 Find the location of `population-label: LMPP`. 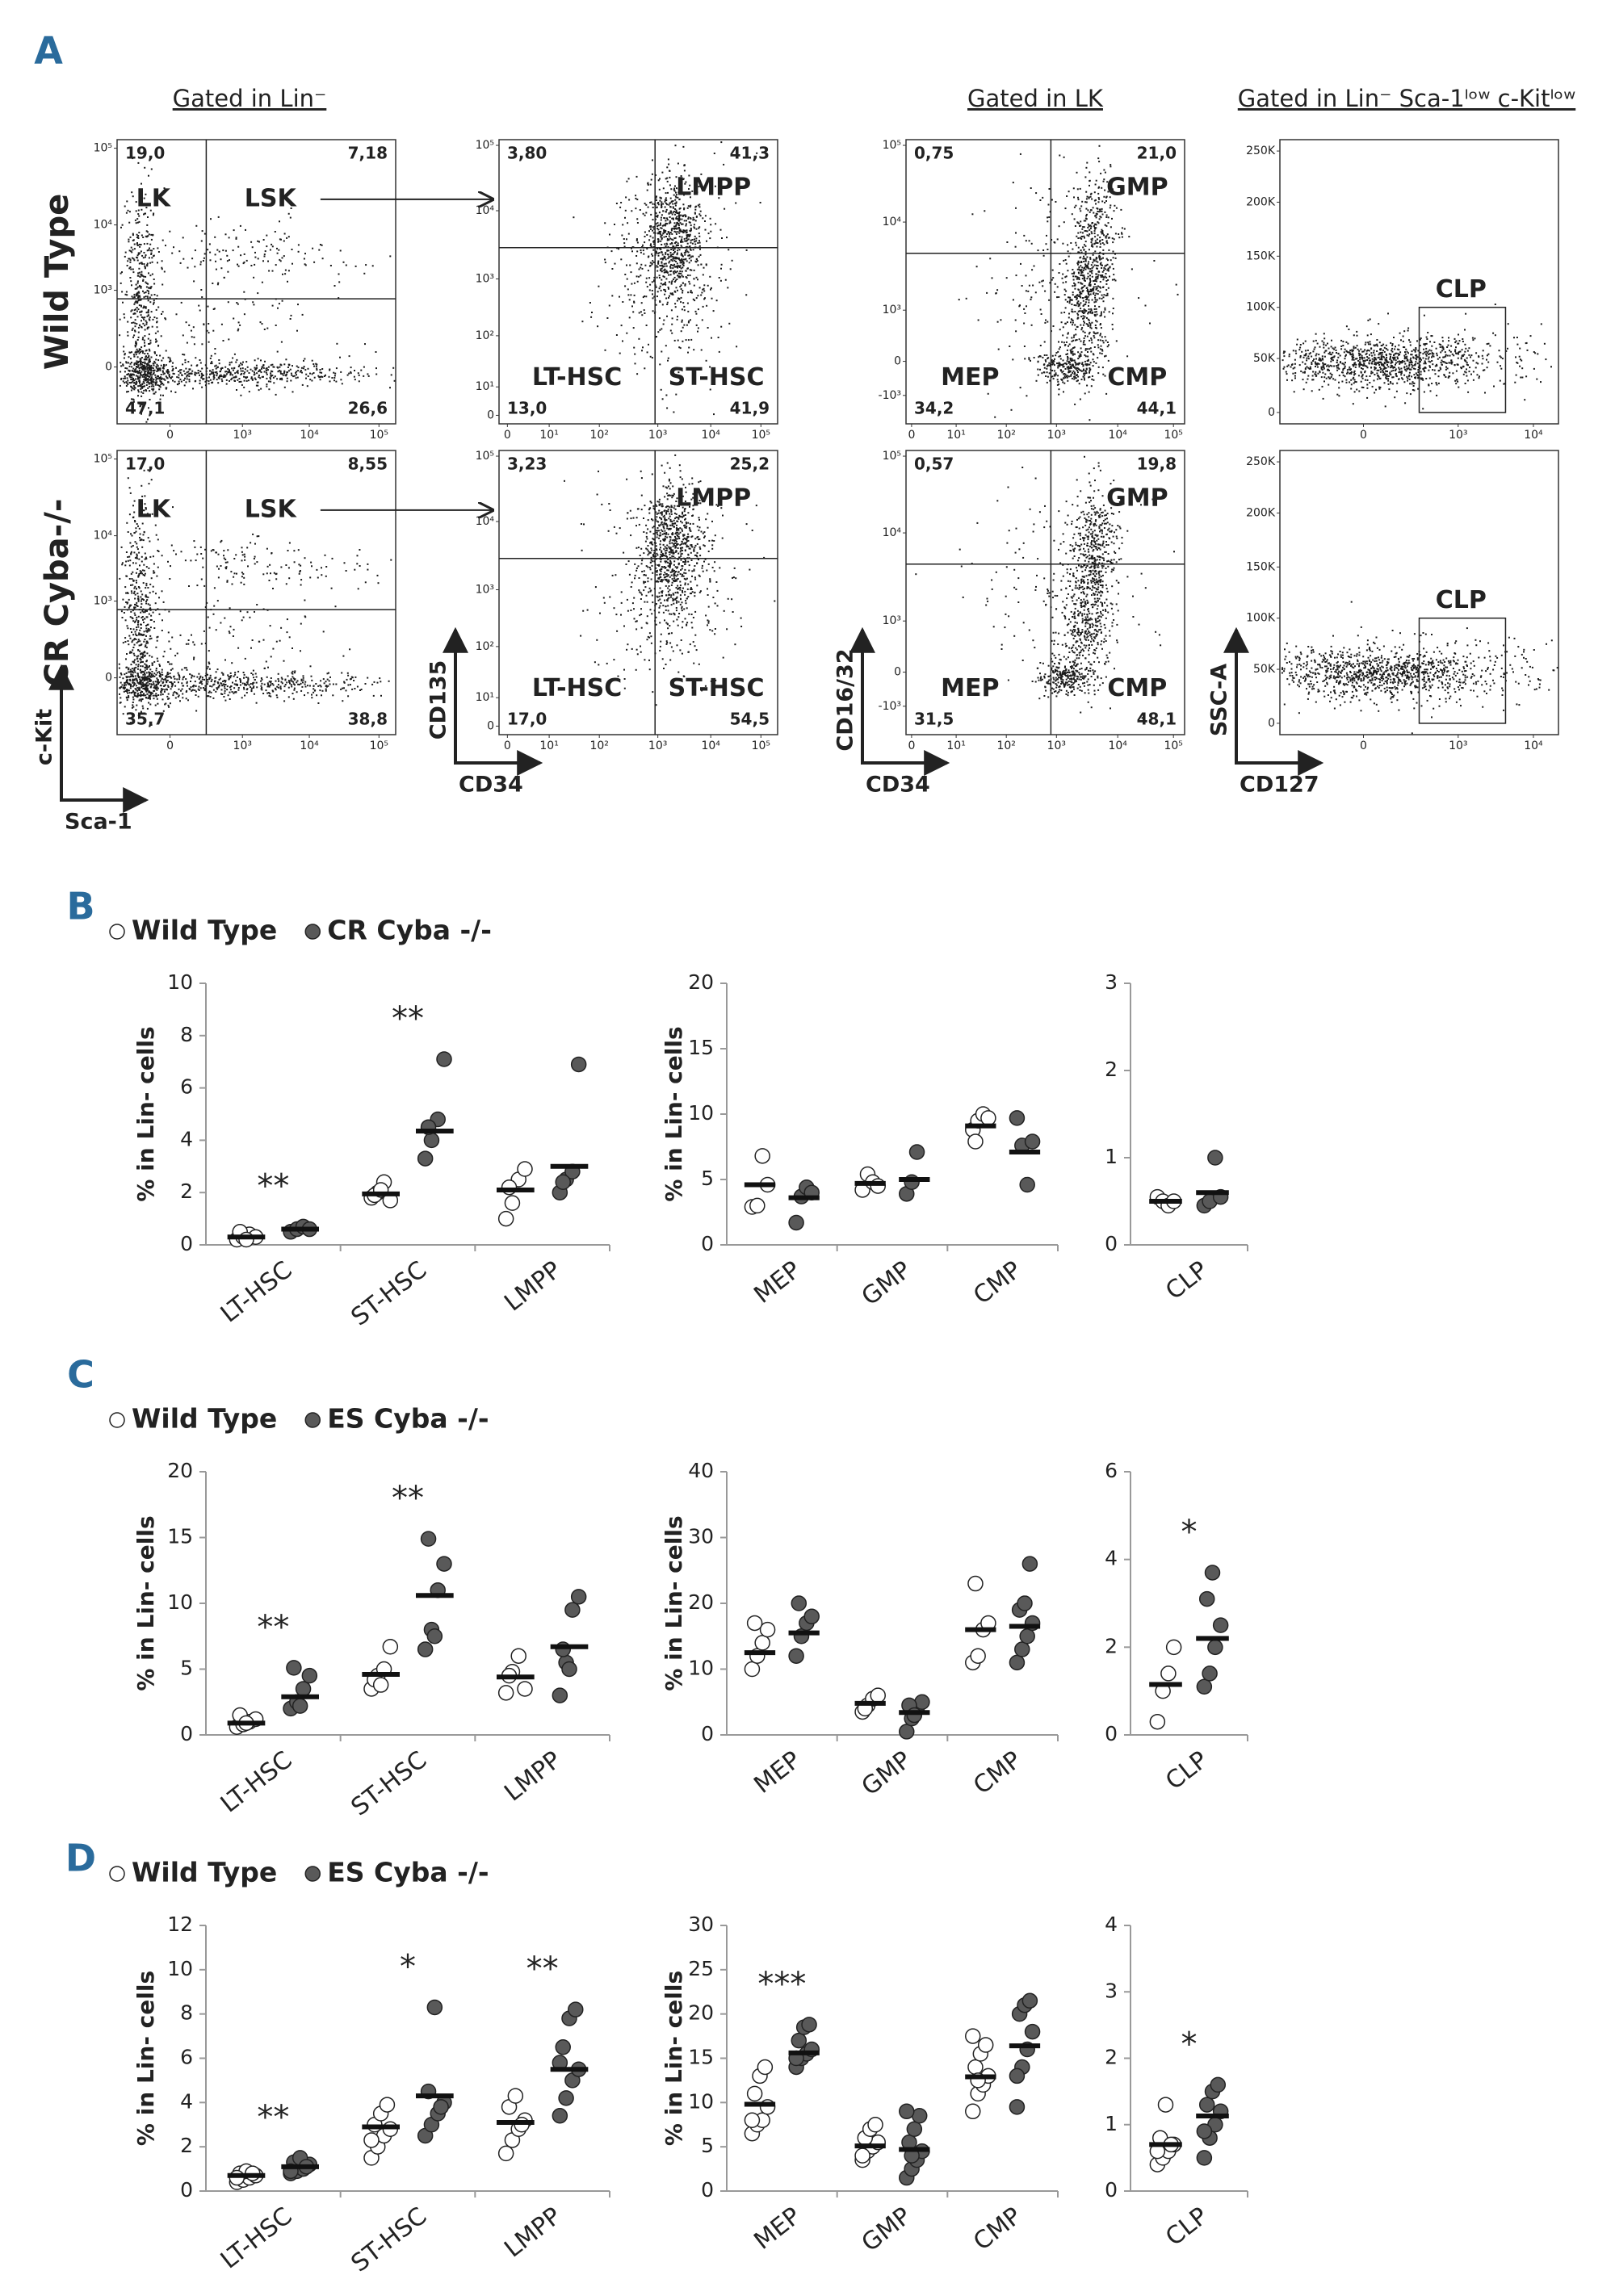

population-label: LMPP is located at coordinates (713, 187).